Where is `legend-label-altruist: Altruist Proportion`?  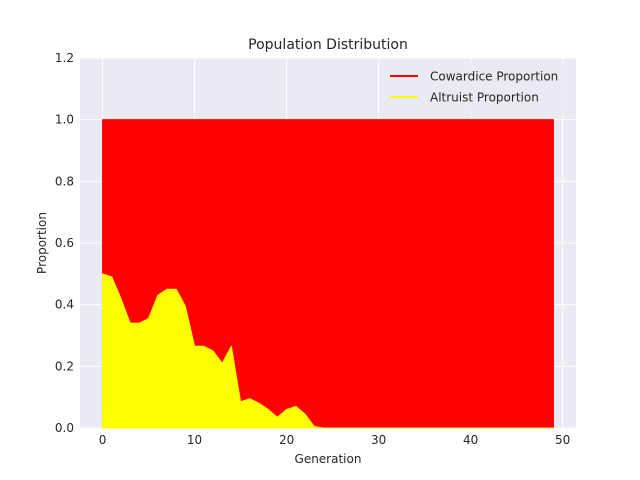 legend-label-altruist: Altruist Proportion is located at coordinates (484, 98).